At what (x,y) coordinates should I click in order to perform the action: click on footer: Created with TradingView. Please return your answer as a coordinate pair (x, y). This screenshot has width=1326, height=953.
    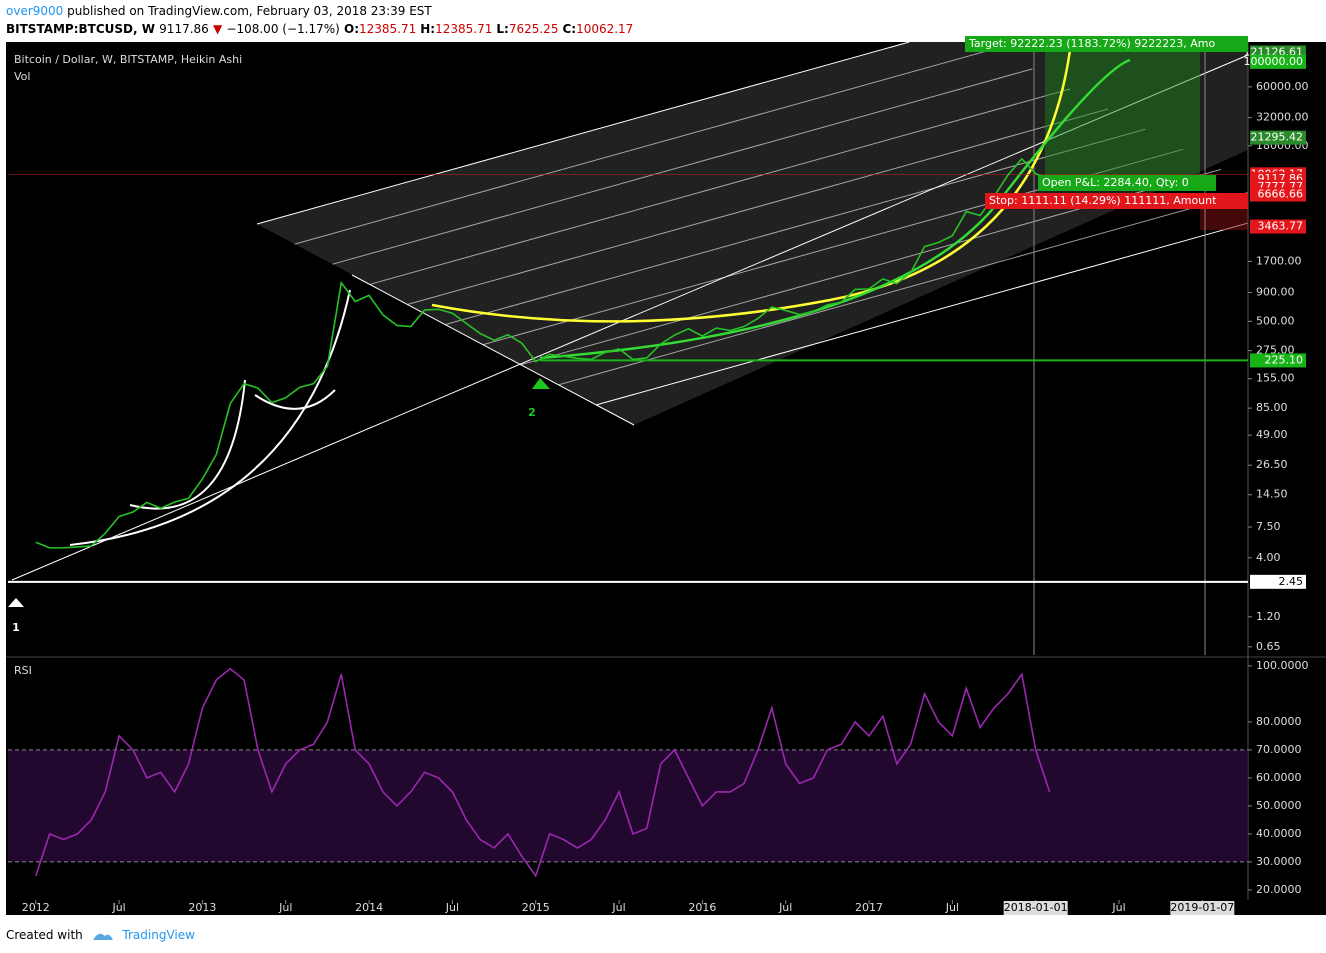
    Looking at the image, I should click on (100, 935).